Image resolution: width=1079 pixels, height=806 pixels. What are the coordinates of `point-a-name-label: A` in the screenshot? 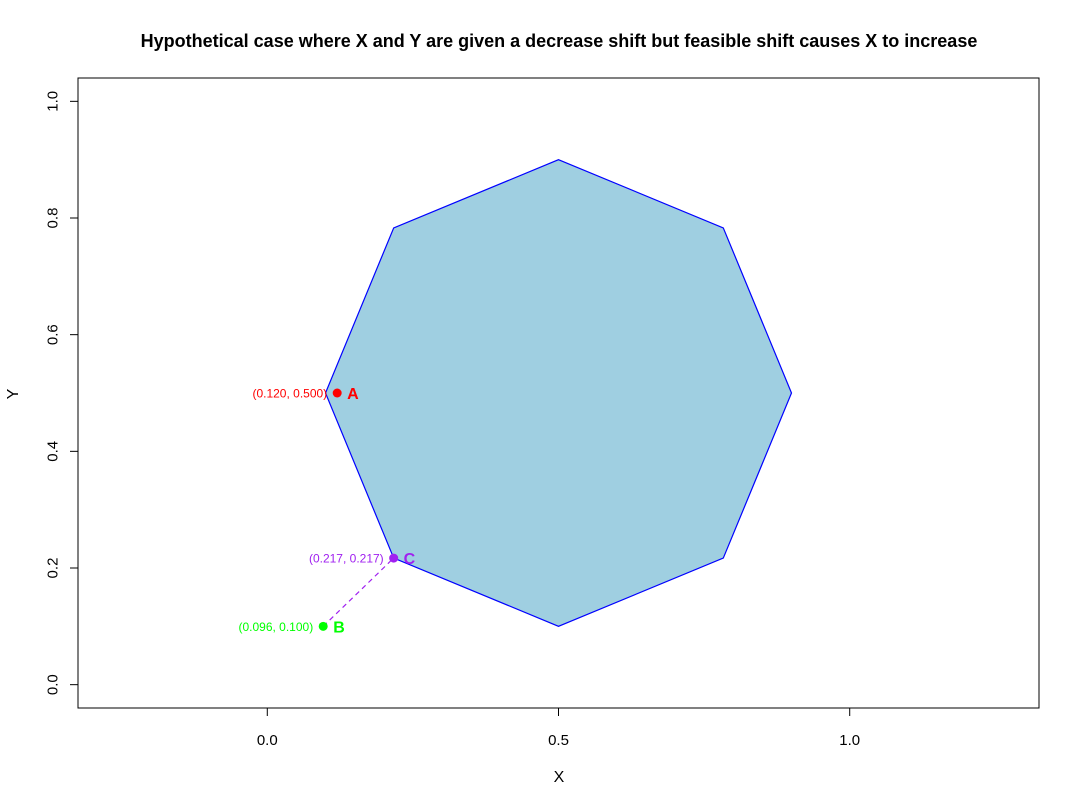 It's located at (353, 394).